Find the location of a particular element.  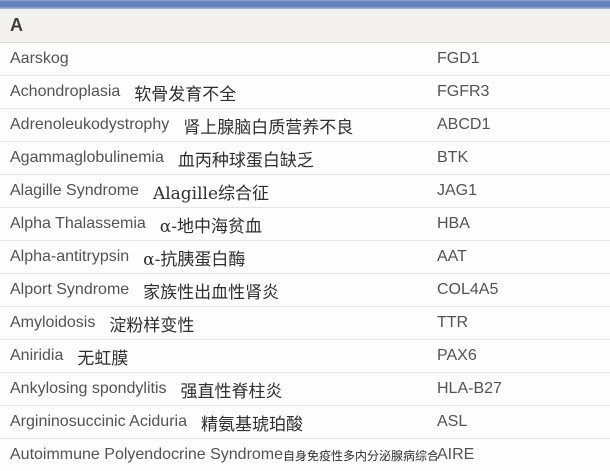

gene-cell: FGFR3 is located at coordinates (523, 92).